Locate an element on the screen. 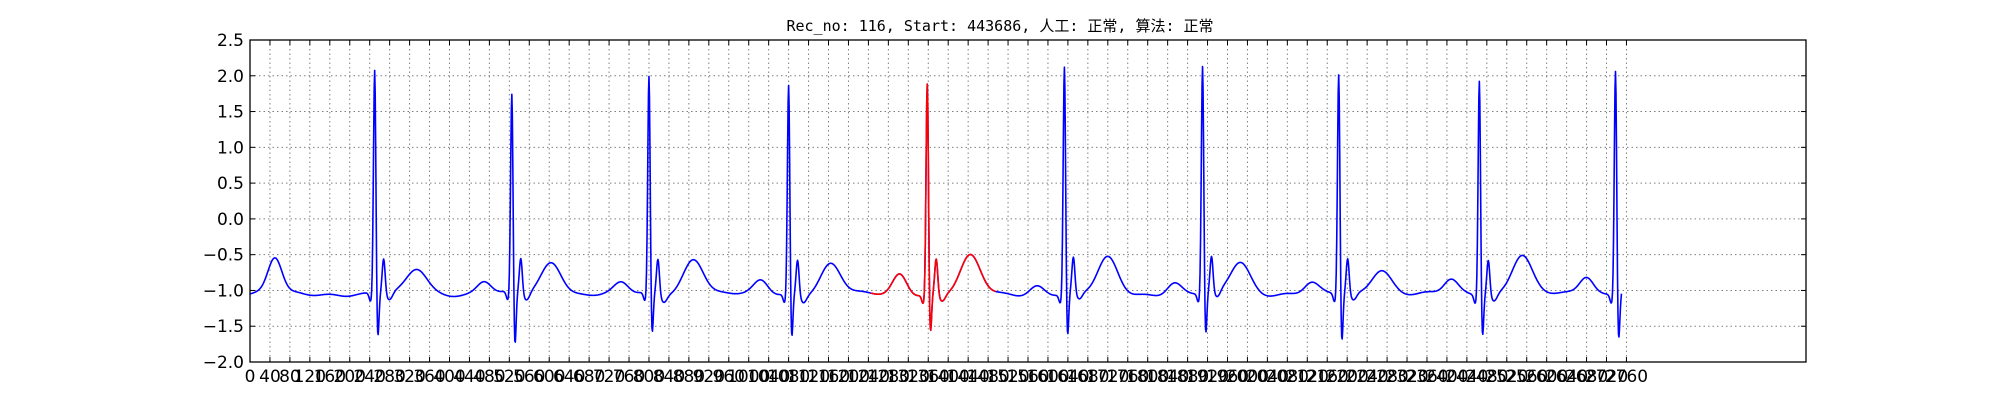  x-tick-label: 2400 is located at coordinates (1446, 377).